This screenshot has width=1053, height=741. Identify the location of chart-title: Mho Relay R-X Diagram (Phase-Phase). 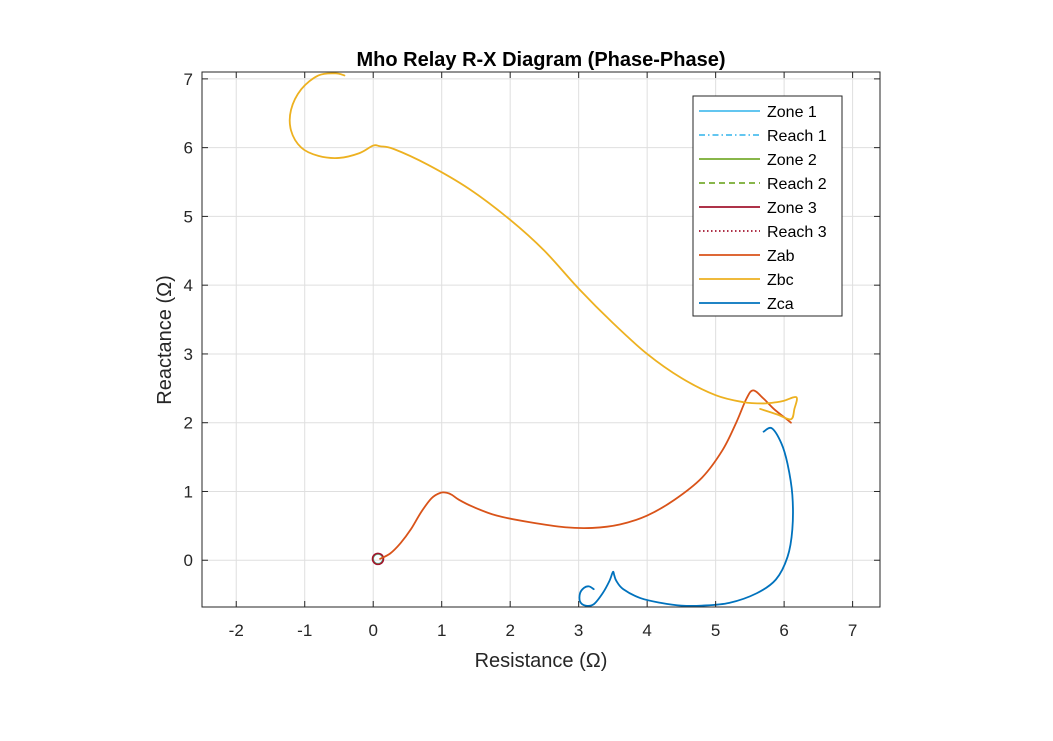
(541, 60).